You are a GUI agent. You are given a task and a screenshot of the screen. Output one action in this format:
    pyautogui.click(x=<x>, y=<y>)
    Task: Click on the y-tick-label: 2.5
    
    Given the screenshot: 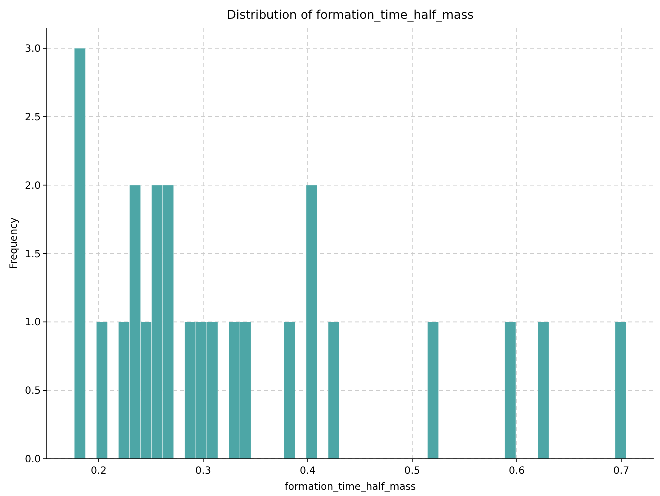 What is the action you would take?
    pyautogui.click(x=33, y=118)
    